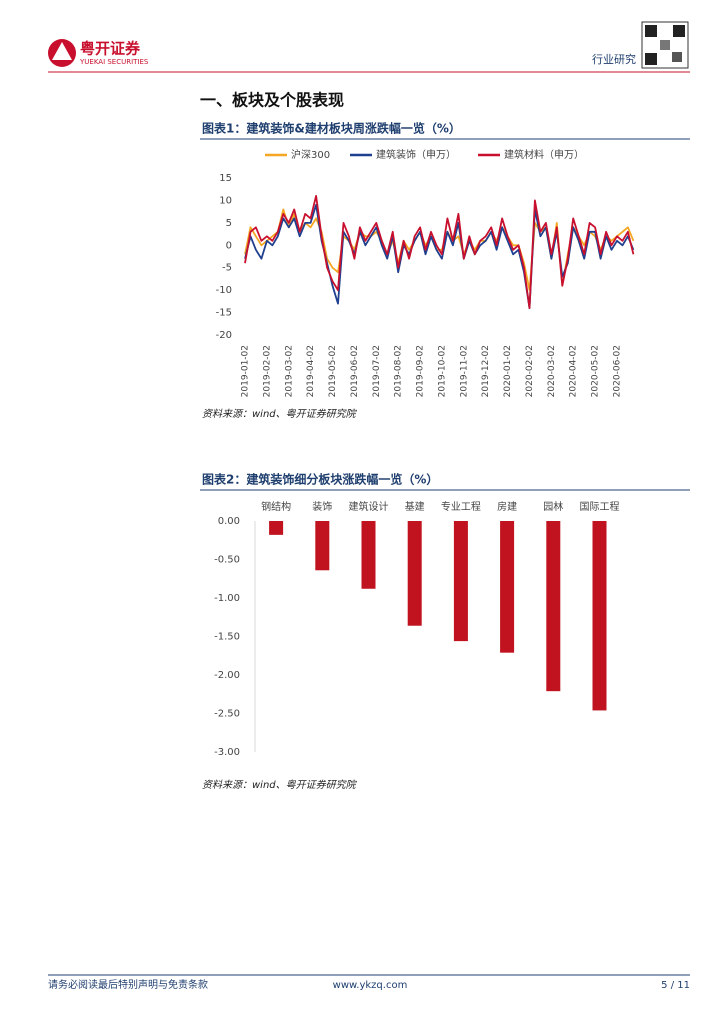 This screenshot has height=1028, width=724. I want to click on y-tick-label: -10, so click(224, 290).